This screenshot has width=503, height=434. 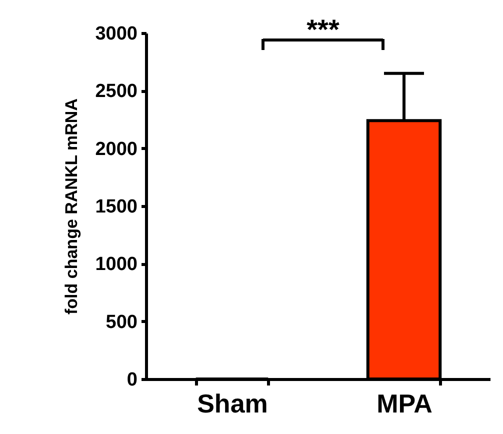 What do you see at coordinates (116, 91) in the screenshot?
I see `y-tick-label: 2500` at bounding box center [116, 91].